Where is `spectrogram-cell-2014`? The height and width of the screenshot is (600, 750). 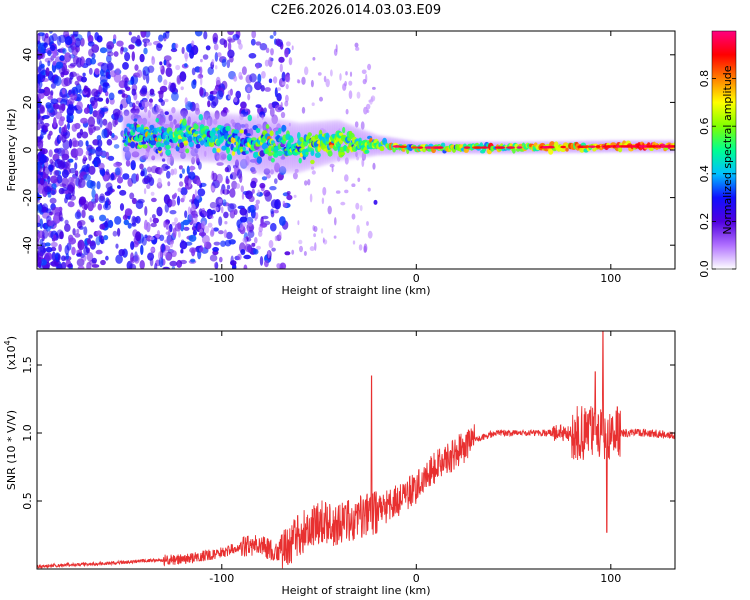
spectrogram-cell-2014 is located at coordinates (214, 150).